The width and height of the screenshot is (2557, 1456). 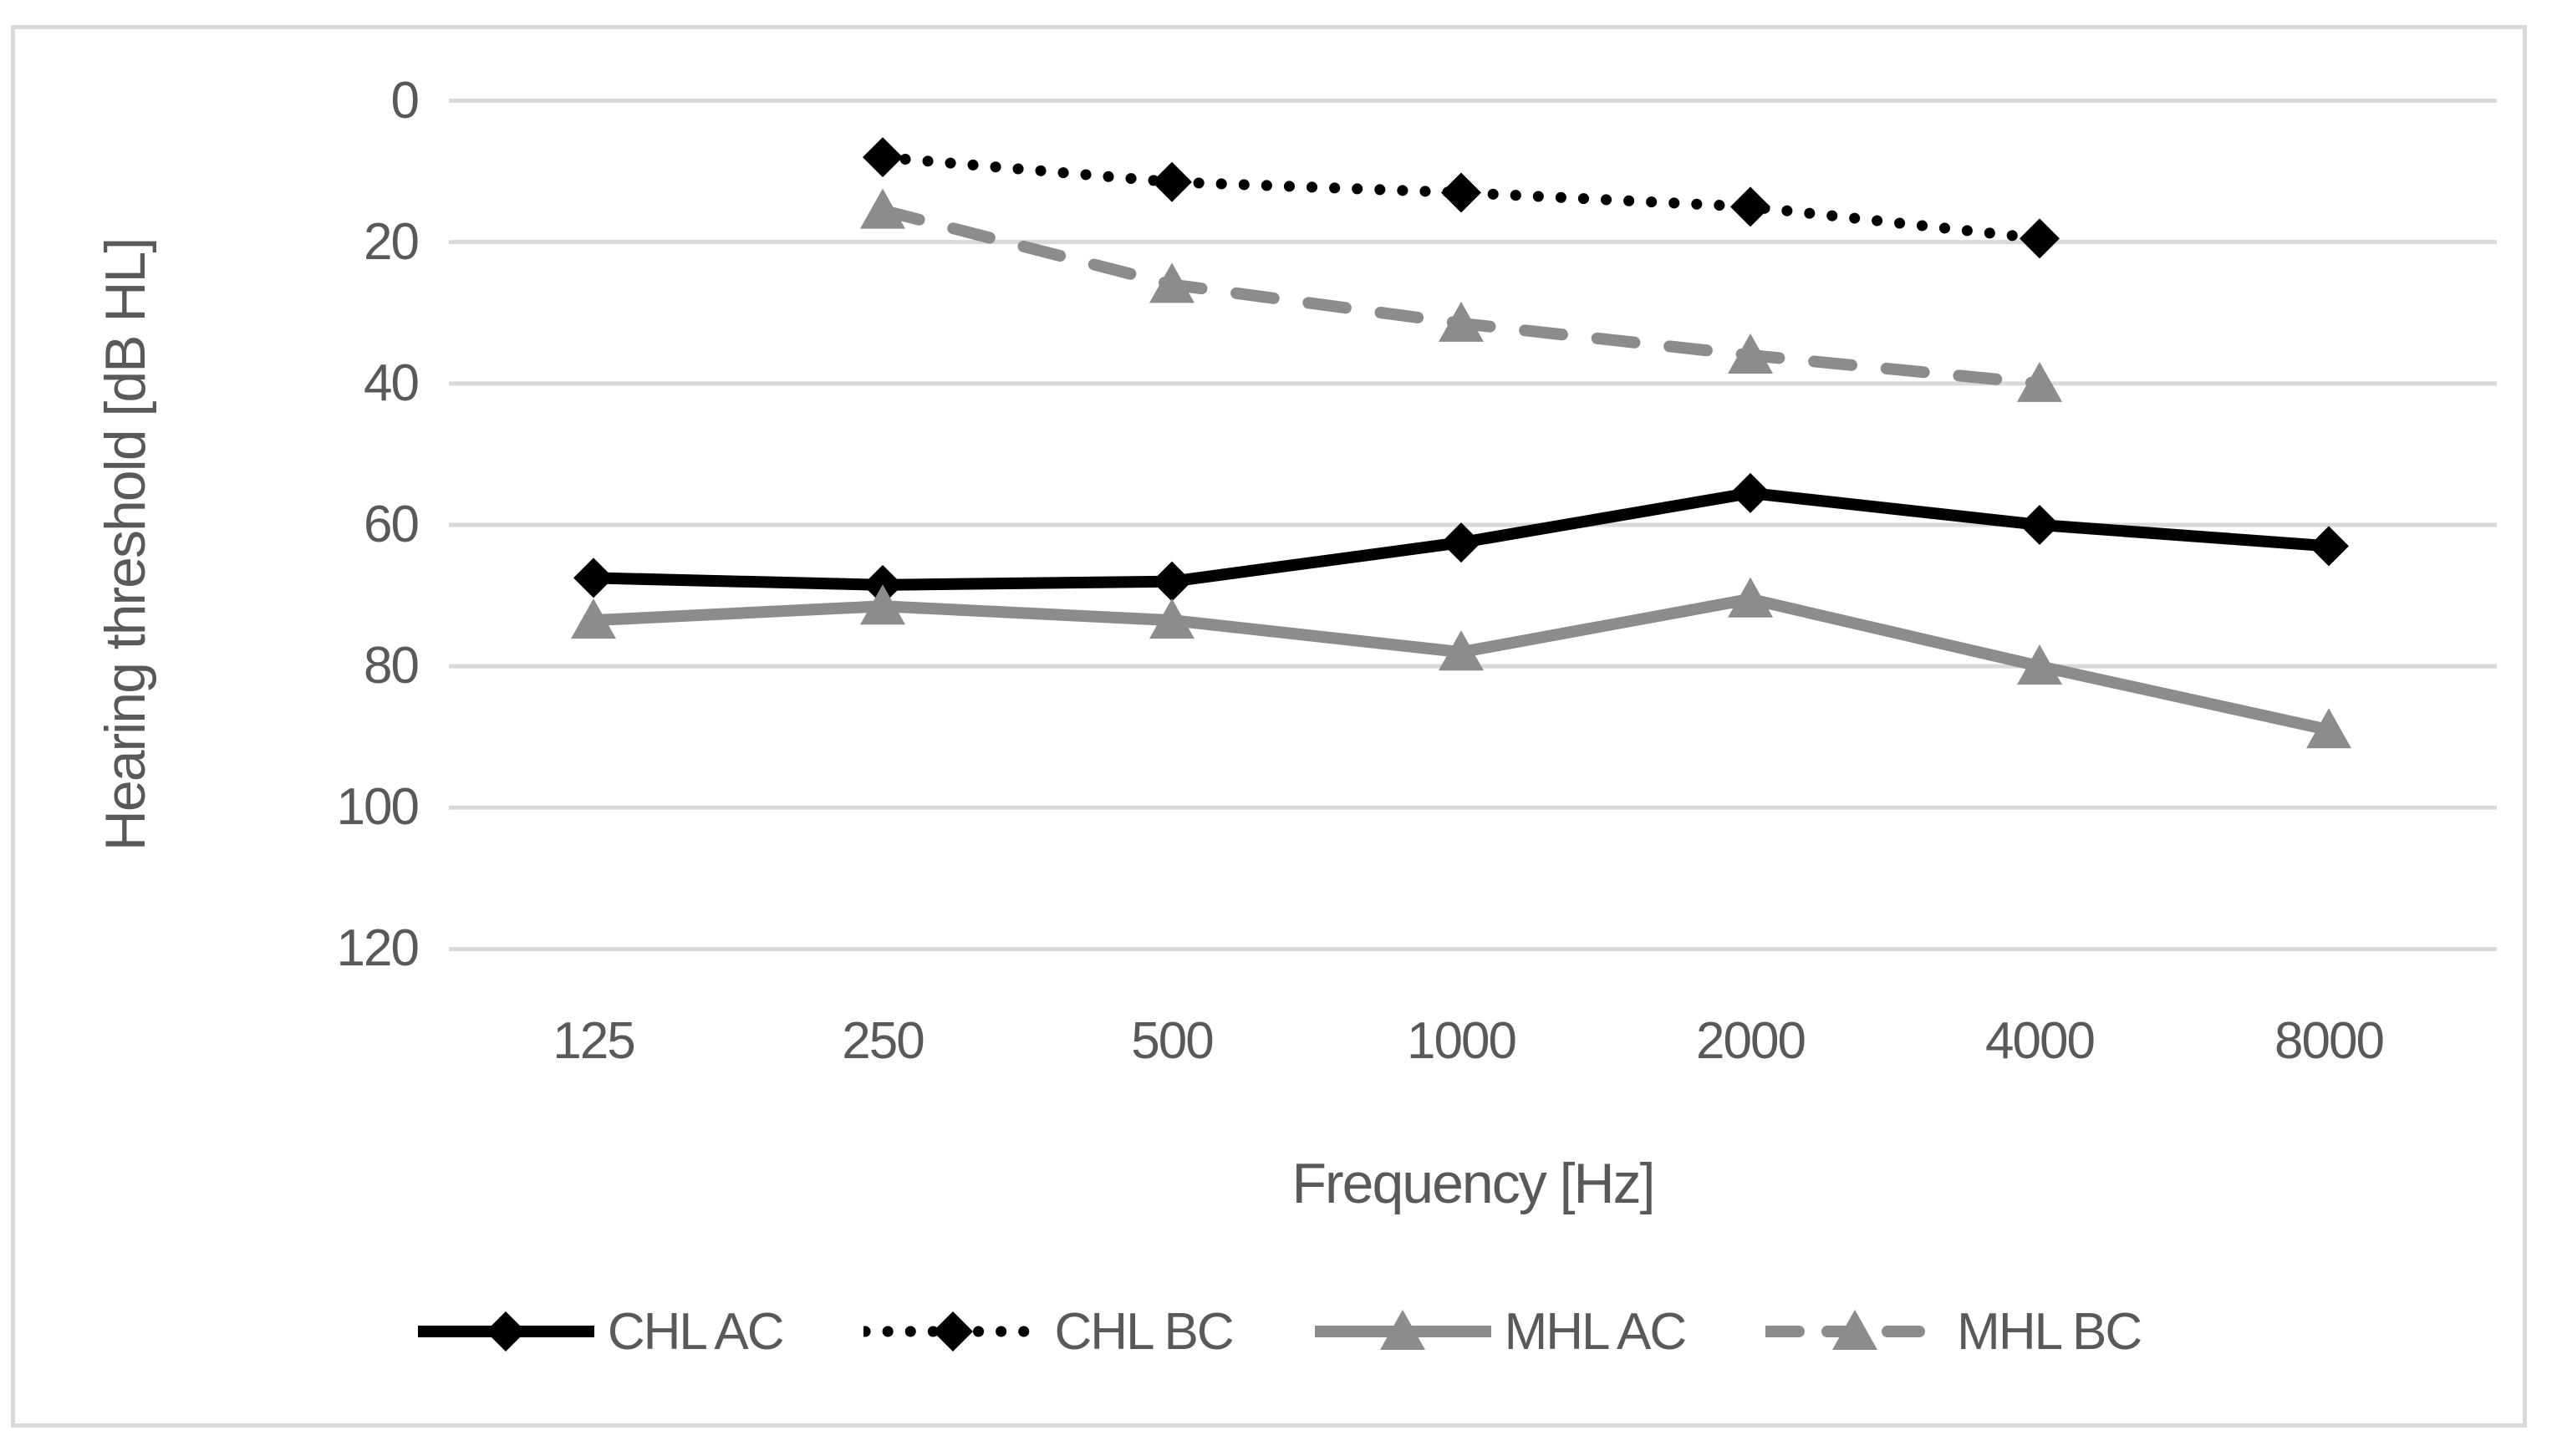 What do you see at coordinates (1278, 1331) in the screenshot?
I see `chart-legend: CHL AC CHL BC MHL AC MHL BC` at bounding box center [1278, 1331].